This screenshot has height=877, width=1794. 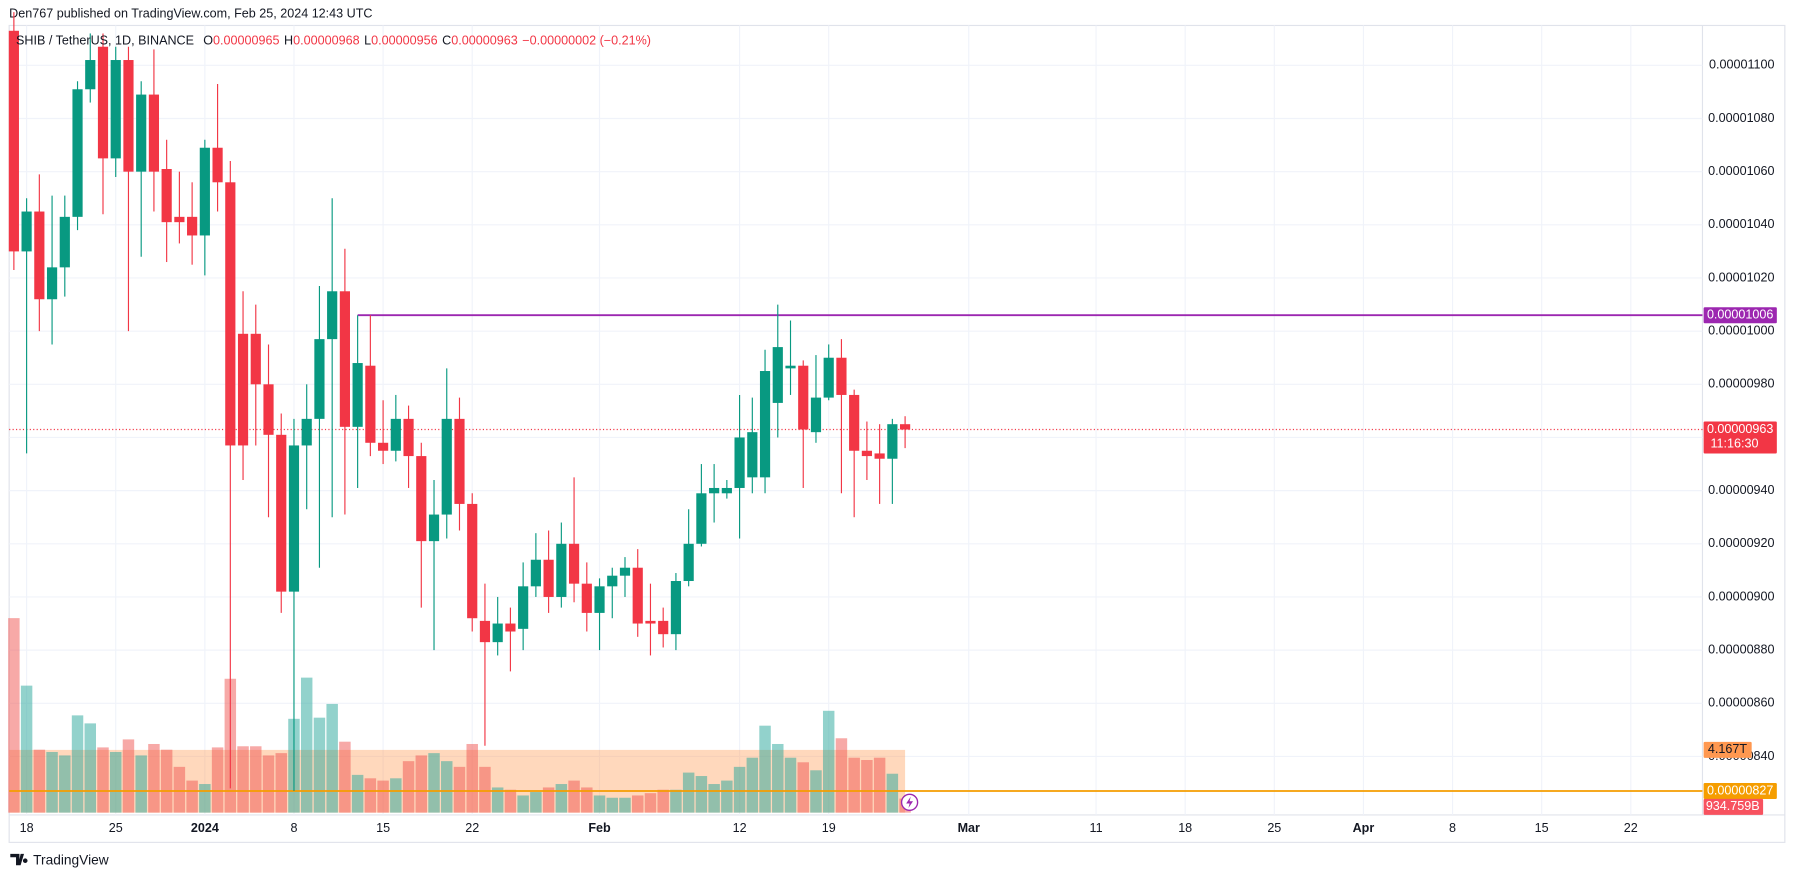 I want to click on logo-icon, so click(x=19, y=859).